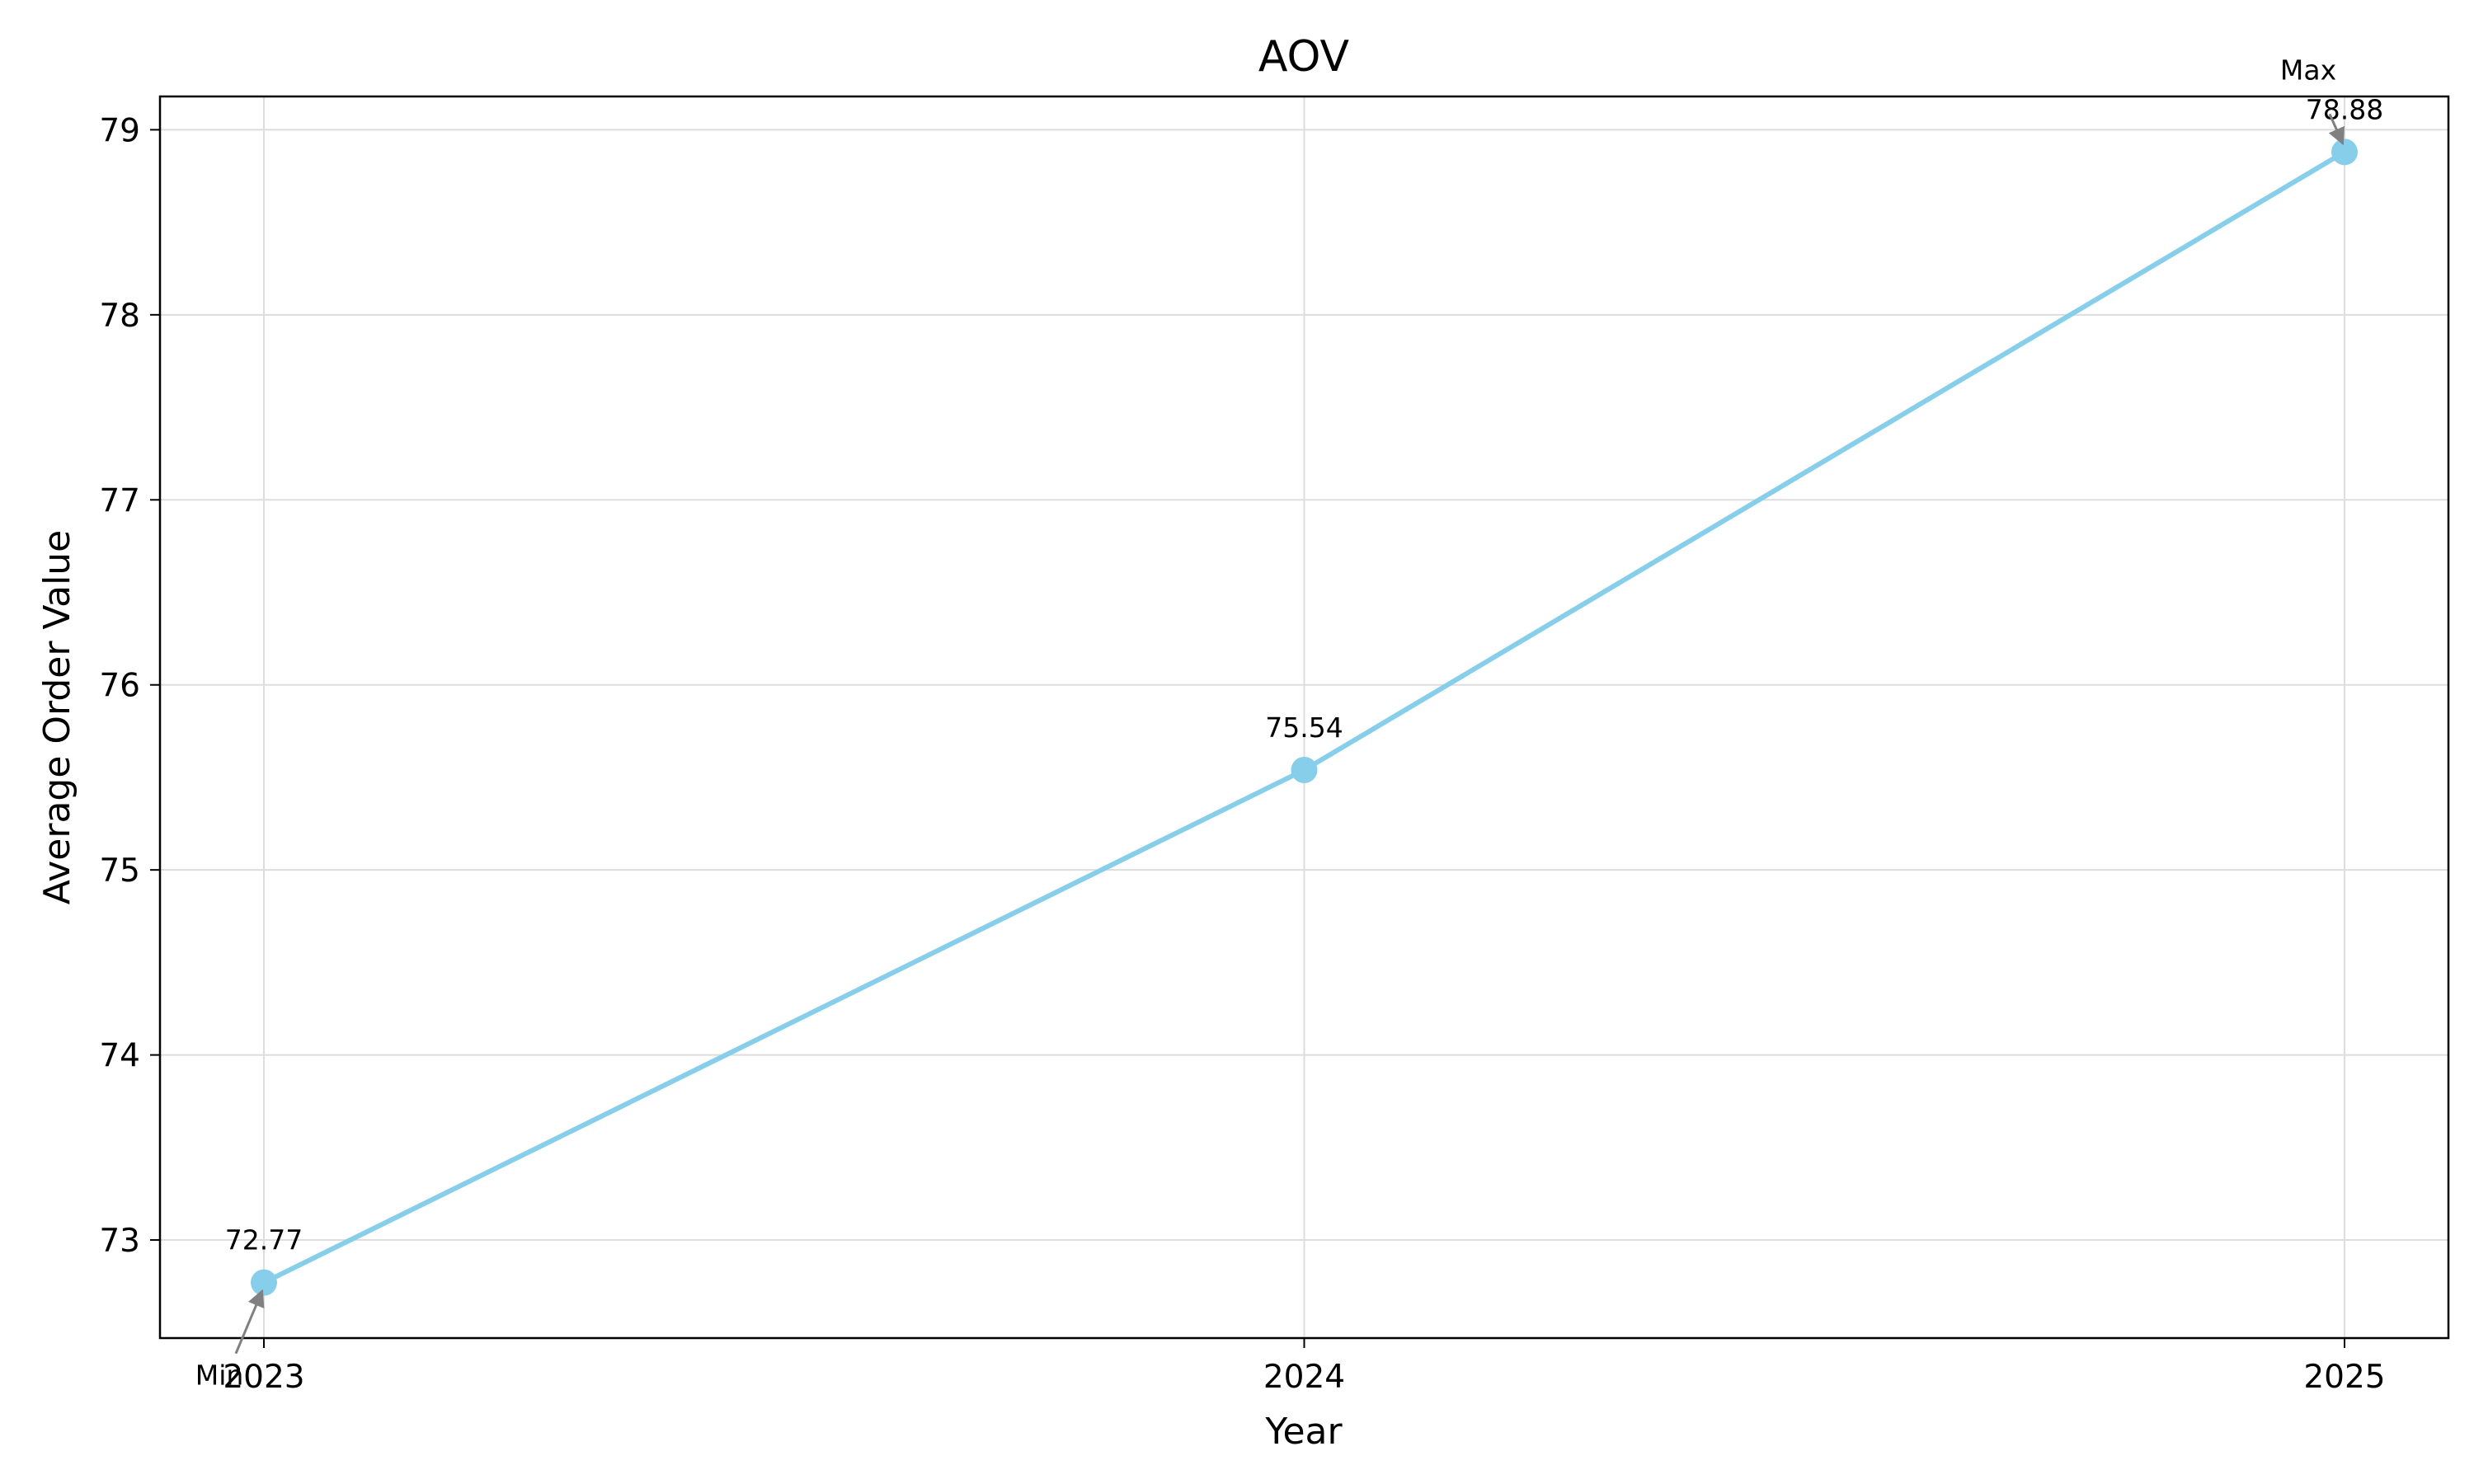 Image resolution: width=2474 pixels, height=1484 pixels. I want to click on x-tick-label: 2024, so click(1304, 1377).